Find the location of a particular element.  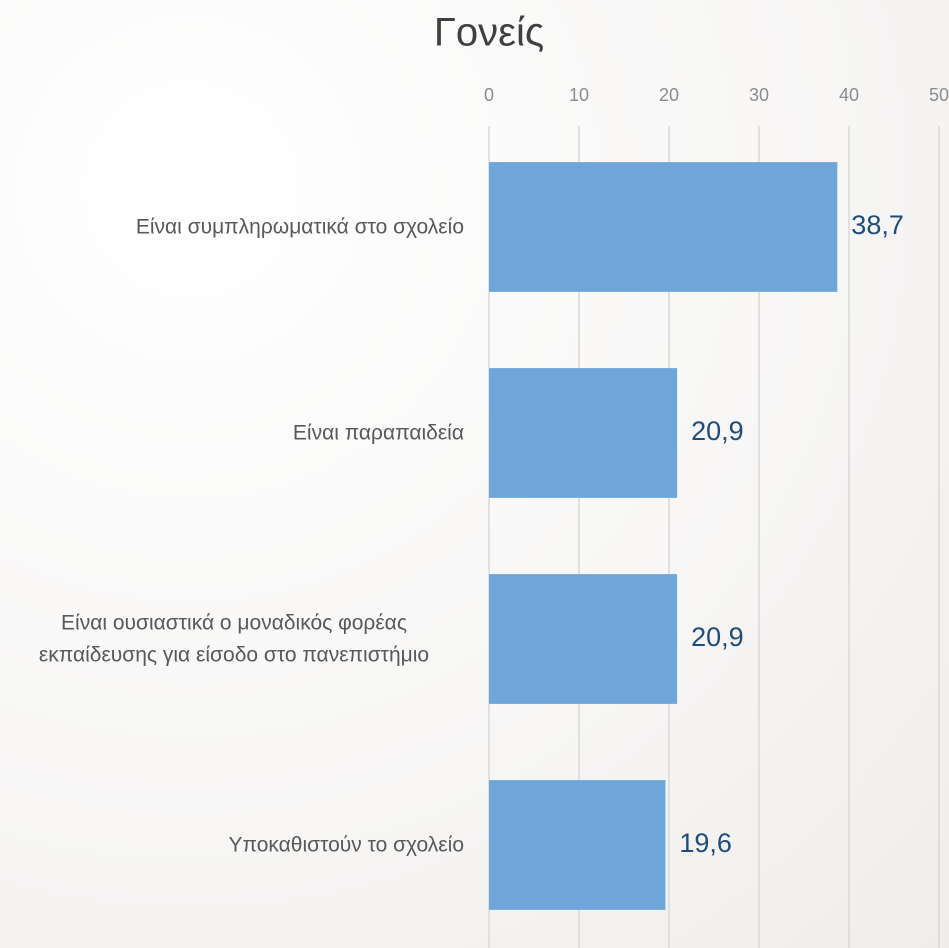

x-tick-label: 50 is located at coordinates (939, 95).